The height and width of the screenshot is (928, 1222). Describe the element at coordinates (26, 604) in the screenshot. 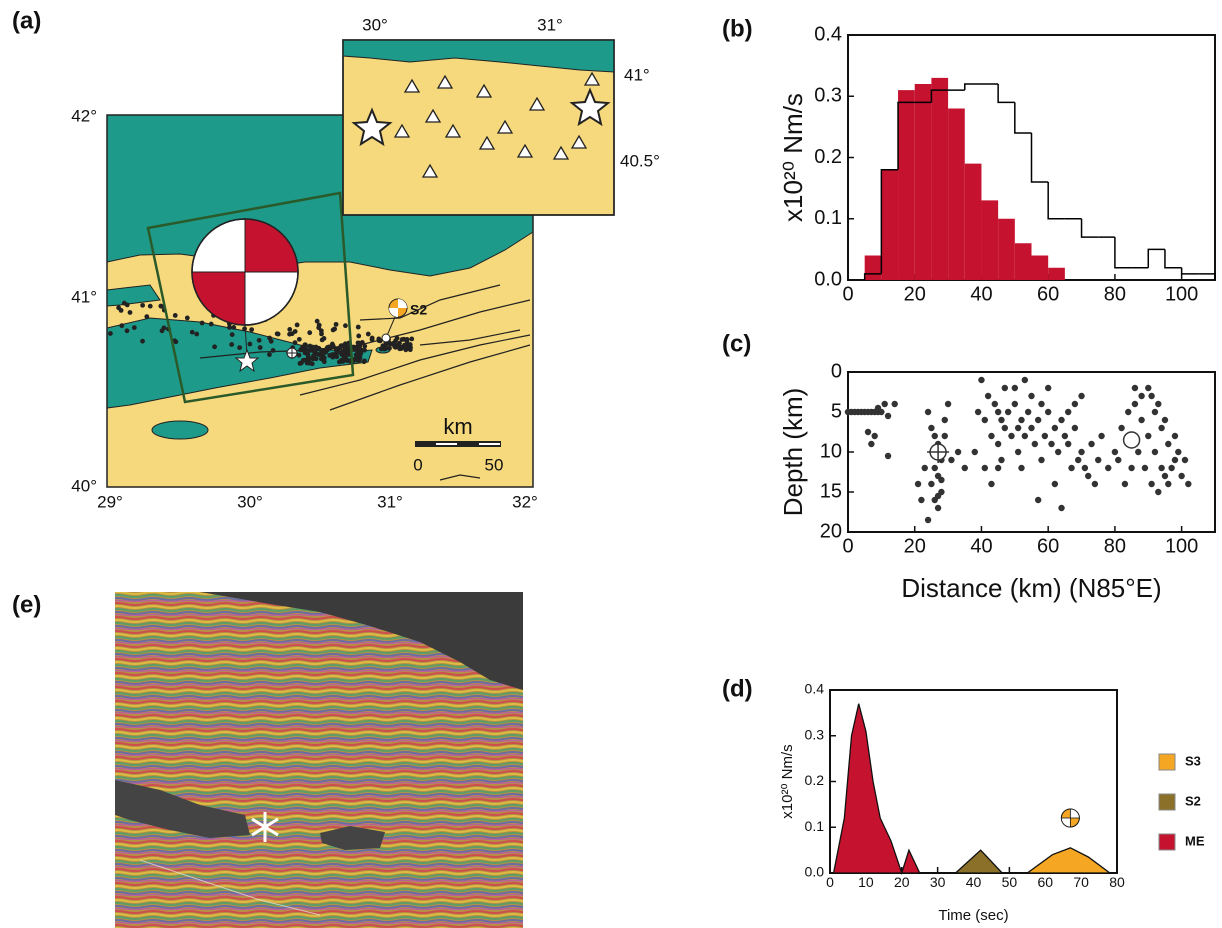

I see `panel-label: (e)` at that location.